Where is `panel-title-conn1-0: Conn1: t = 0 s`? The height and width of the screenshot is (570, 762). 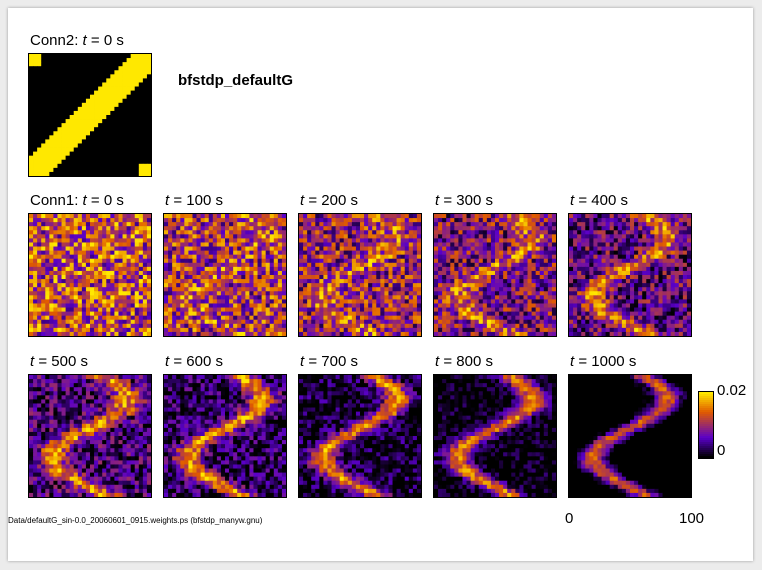
panel-title-conn1-0: Conn1: t = 0 s is located at coordinates (77, 200).